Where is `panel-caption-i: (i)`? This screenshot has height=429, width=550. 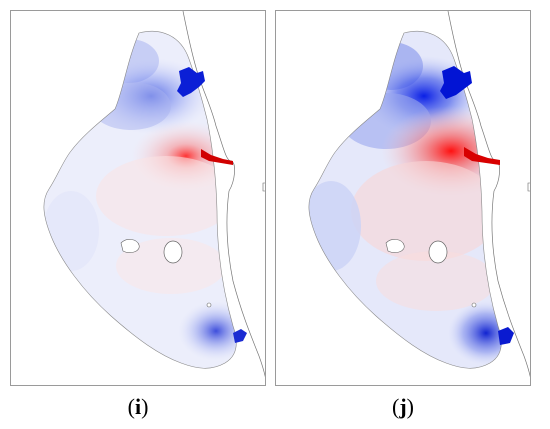 panel-caption-i: (i) is located at coordinates (138, 407).